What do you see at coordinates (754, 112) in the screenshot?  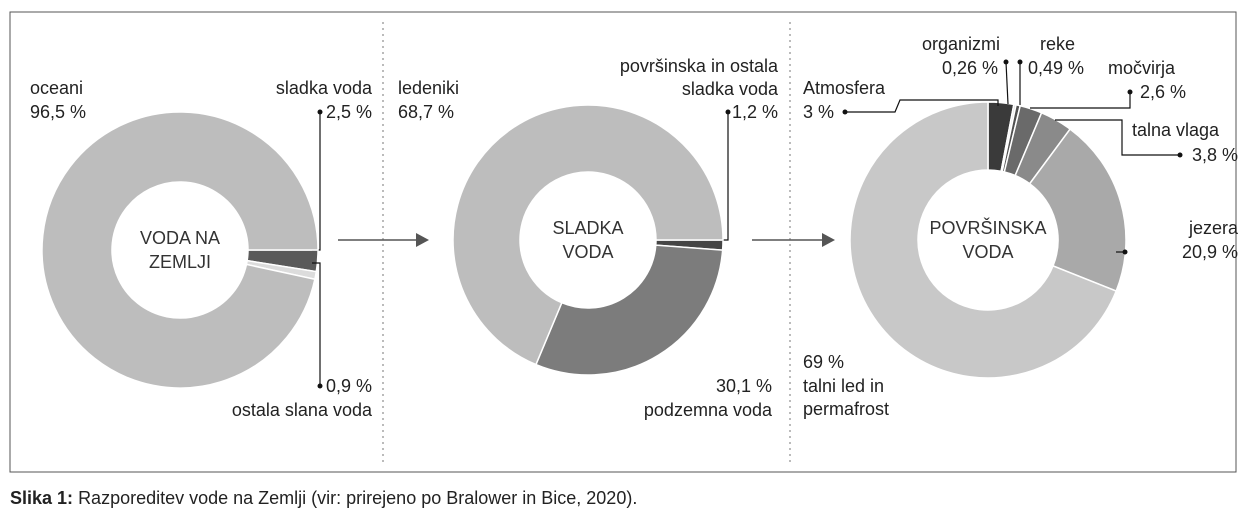 I see `value-label: 1,2 %` at bounding box center [754, 112].